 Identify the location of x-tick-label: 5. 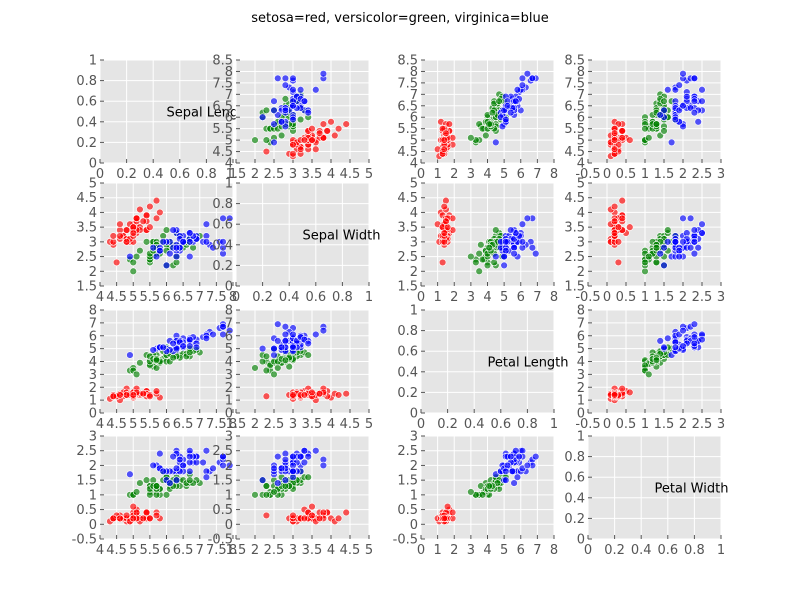
(504, 550).